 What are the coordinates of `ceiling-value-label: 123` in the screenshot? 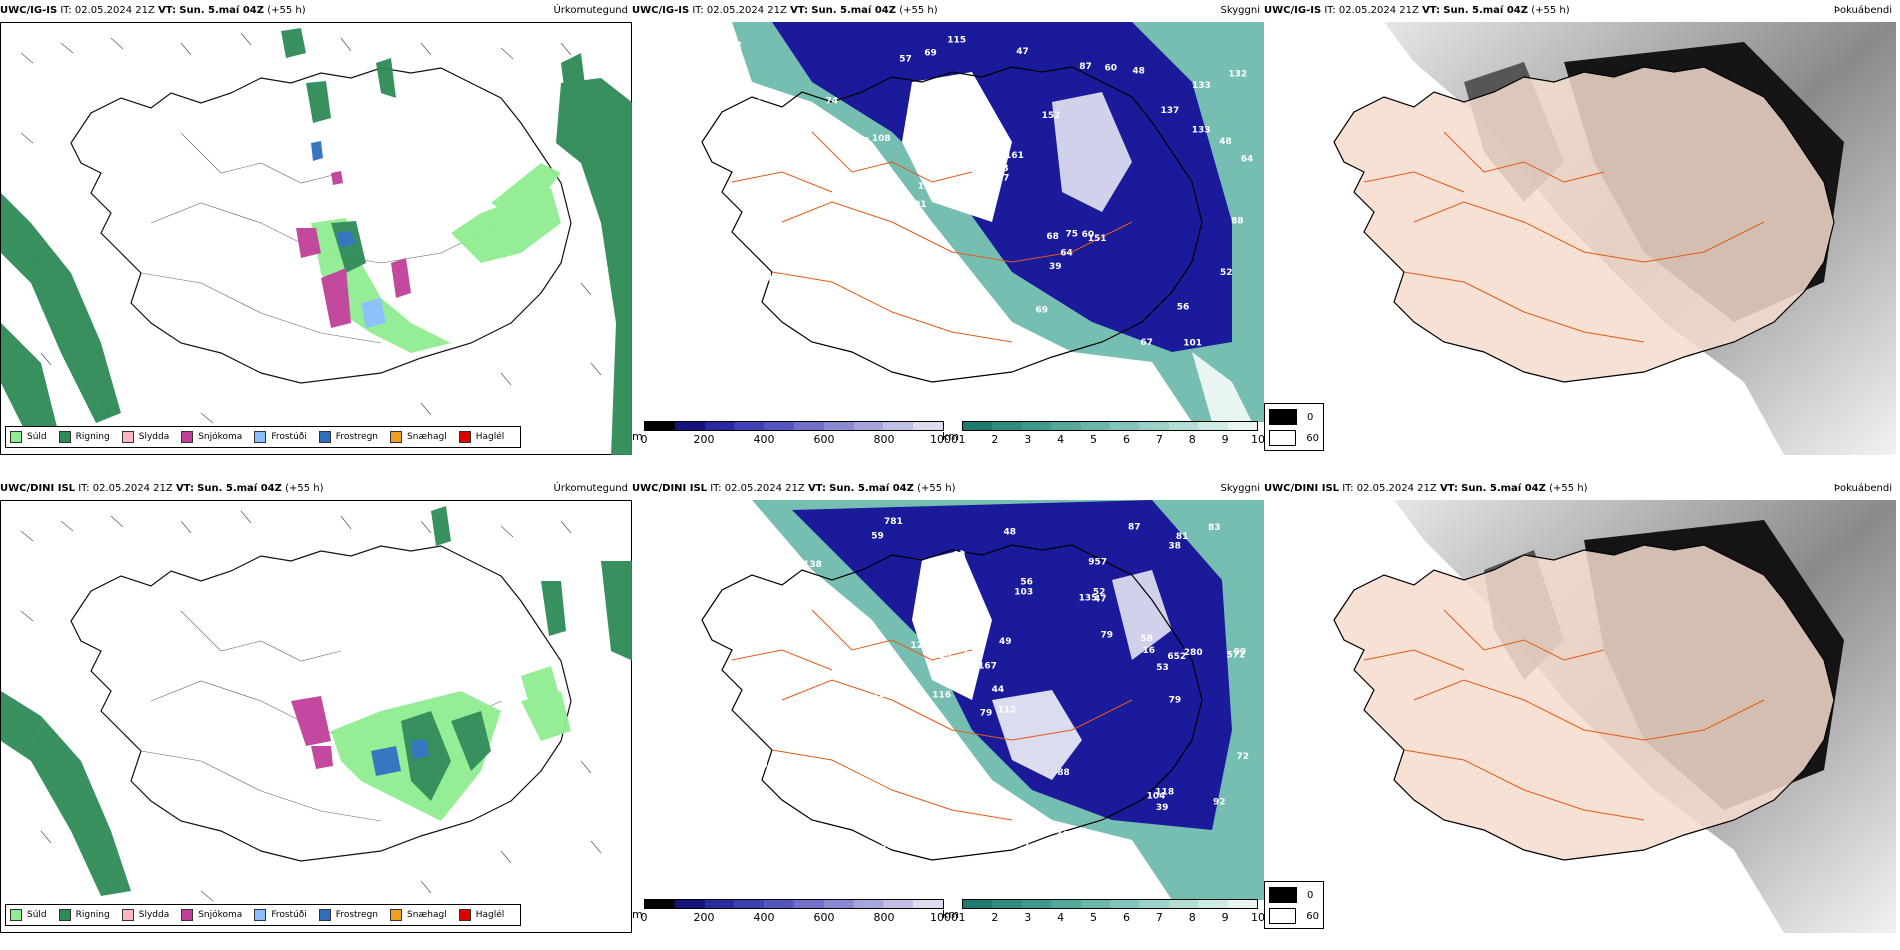 It's located at (919, 646).